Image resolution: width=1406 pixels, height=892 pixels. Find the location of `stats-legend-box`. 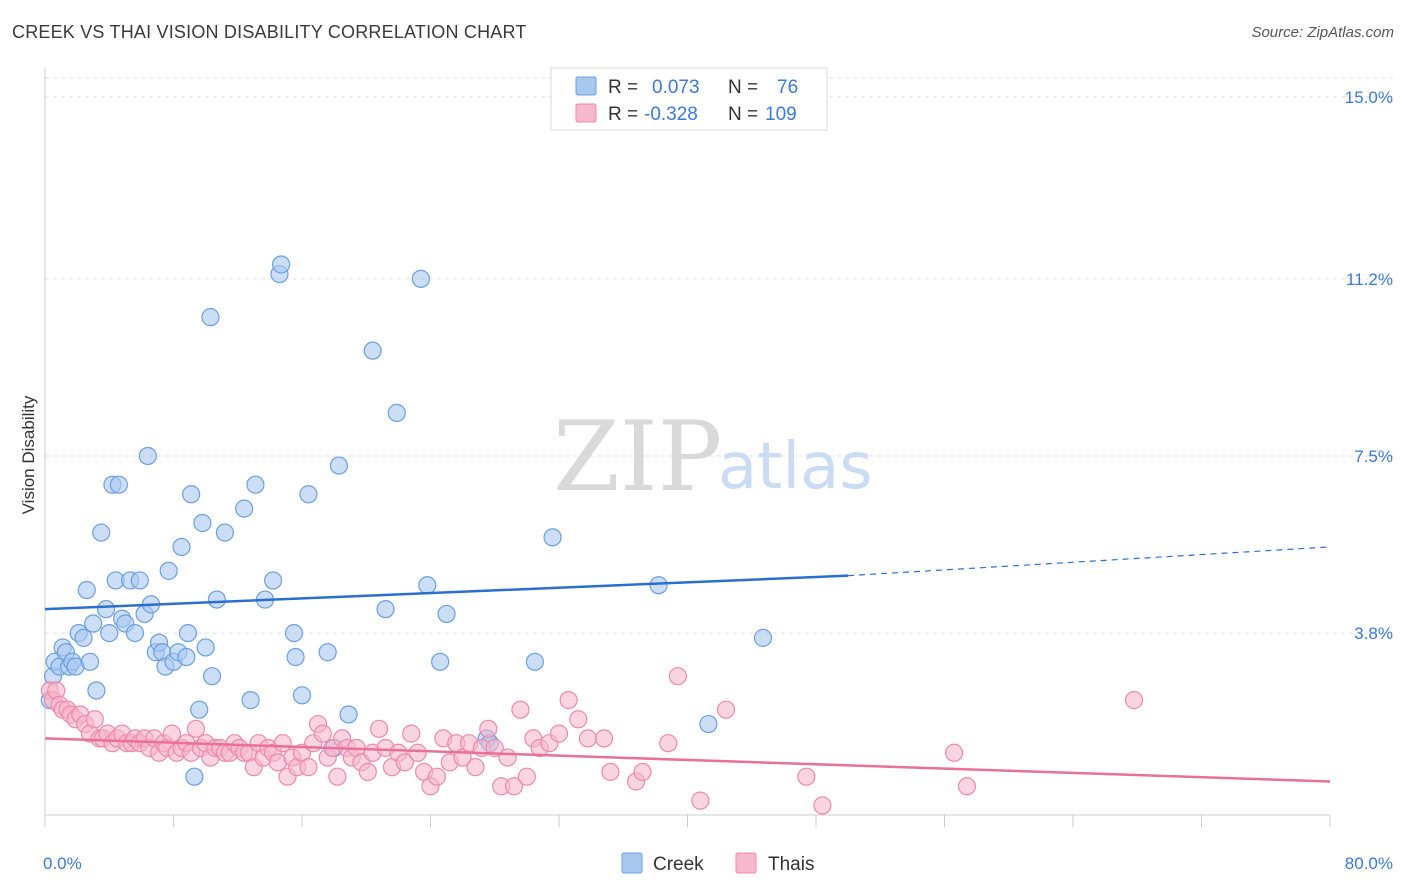

stats-legend-box is located at coordinates (689, 99).